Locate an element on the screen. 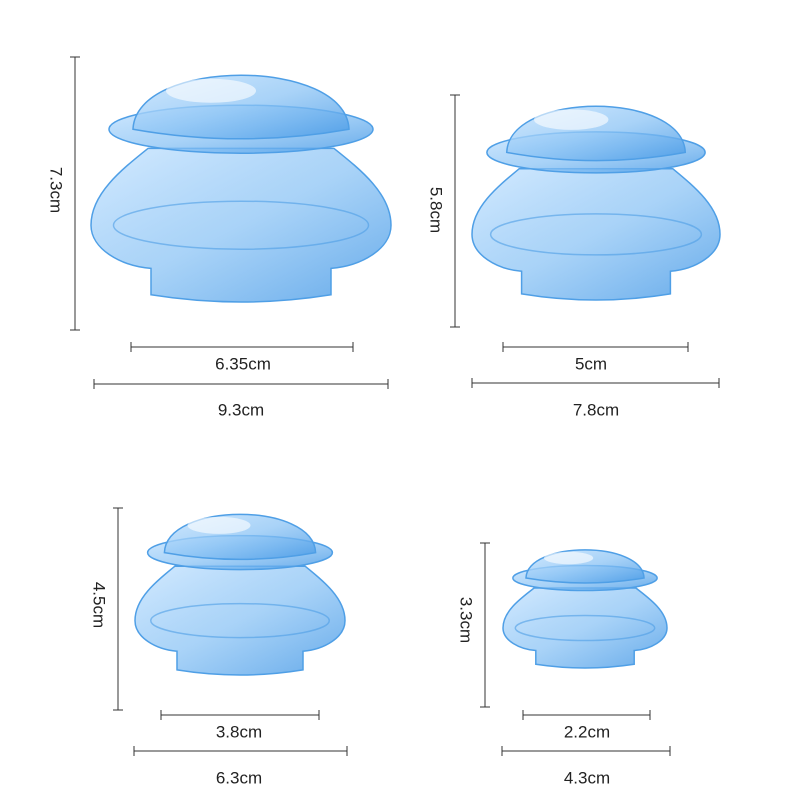  height-label: 7.3cm is located at coordinates (56, 190).